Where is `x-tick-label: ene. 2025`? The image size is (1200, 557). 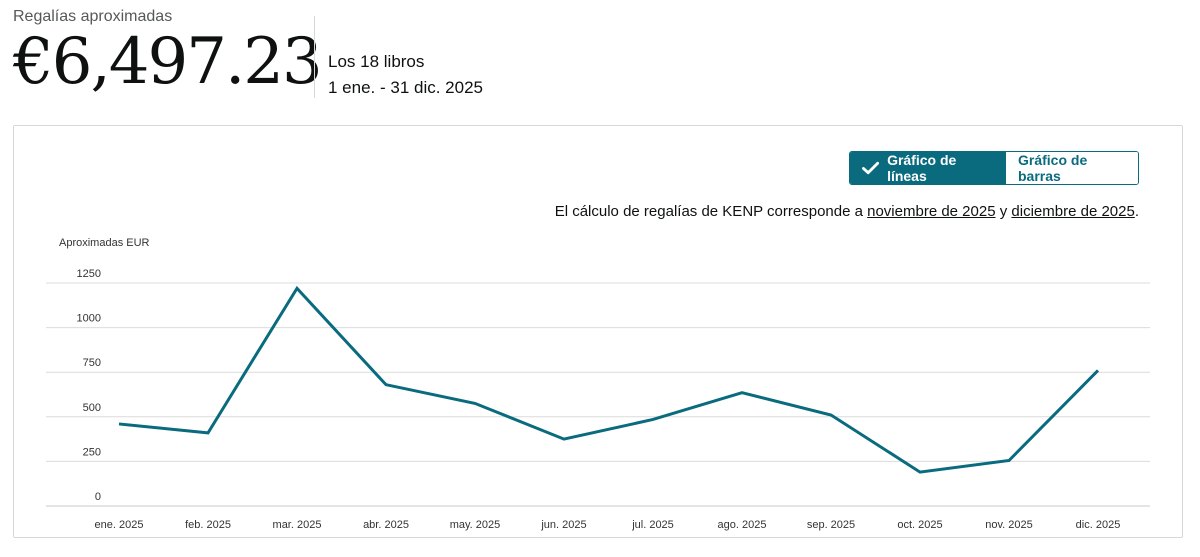 x-tick-label: ene. 2025 is located at coordinates (119, 525).